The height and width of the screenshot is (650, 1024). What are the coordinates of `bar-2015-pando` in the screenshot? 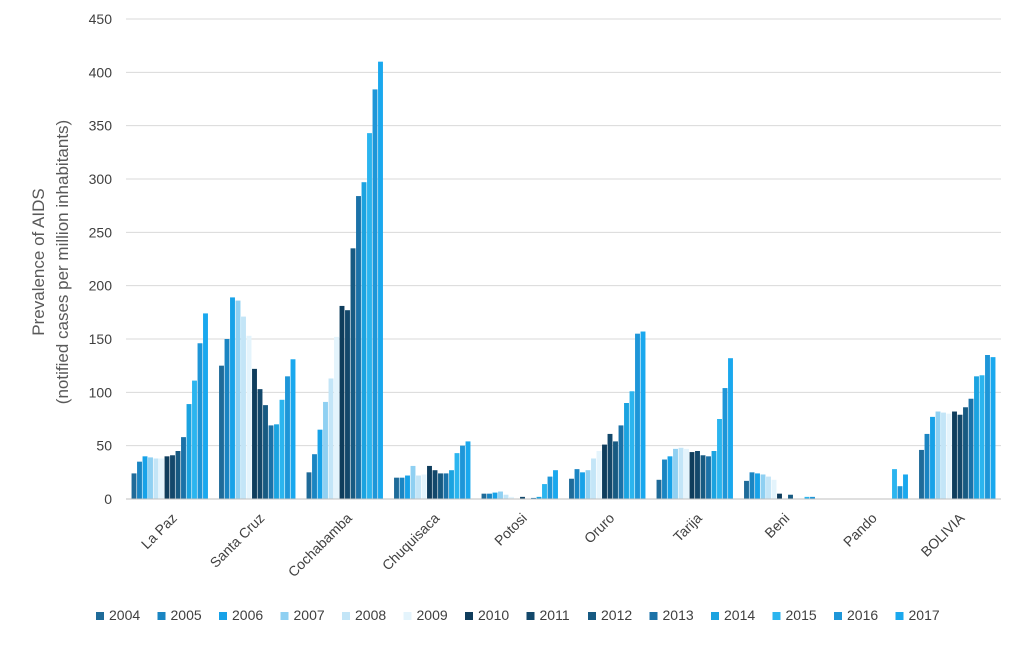 It's located at (894, 484).